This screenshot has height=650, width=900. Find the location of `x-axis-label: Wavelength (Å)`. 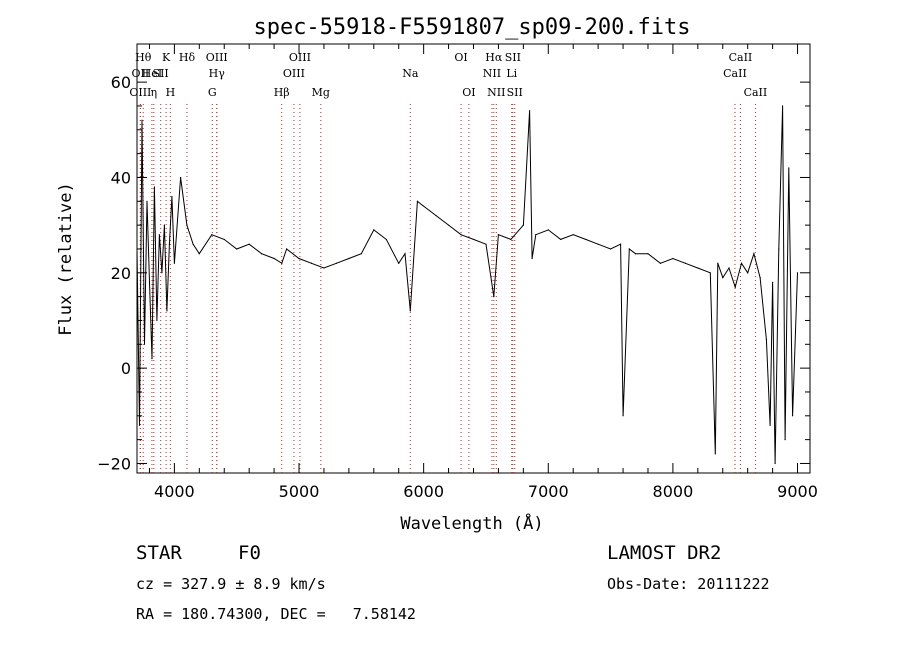

x-axis-label: Wavelength (Å) is located at coordinates (471, 523).